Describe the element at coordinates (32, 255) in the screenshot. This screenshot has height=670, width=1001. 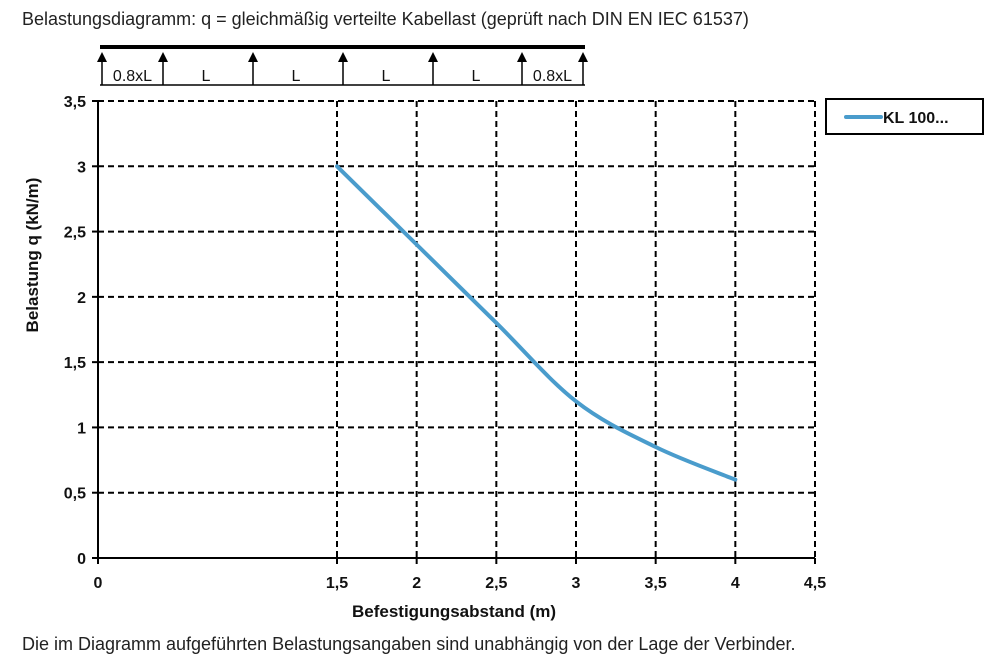
I see `y-axis-label: Belastung q (kN/m)` at that location.